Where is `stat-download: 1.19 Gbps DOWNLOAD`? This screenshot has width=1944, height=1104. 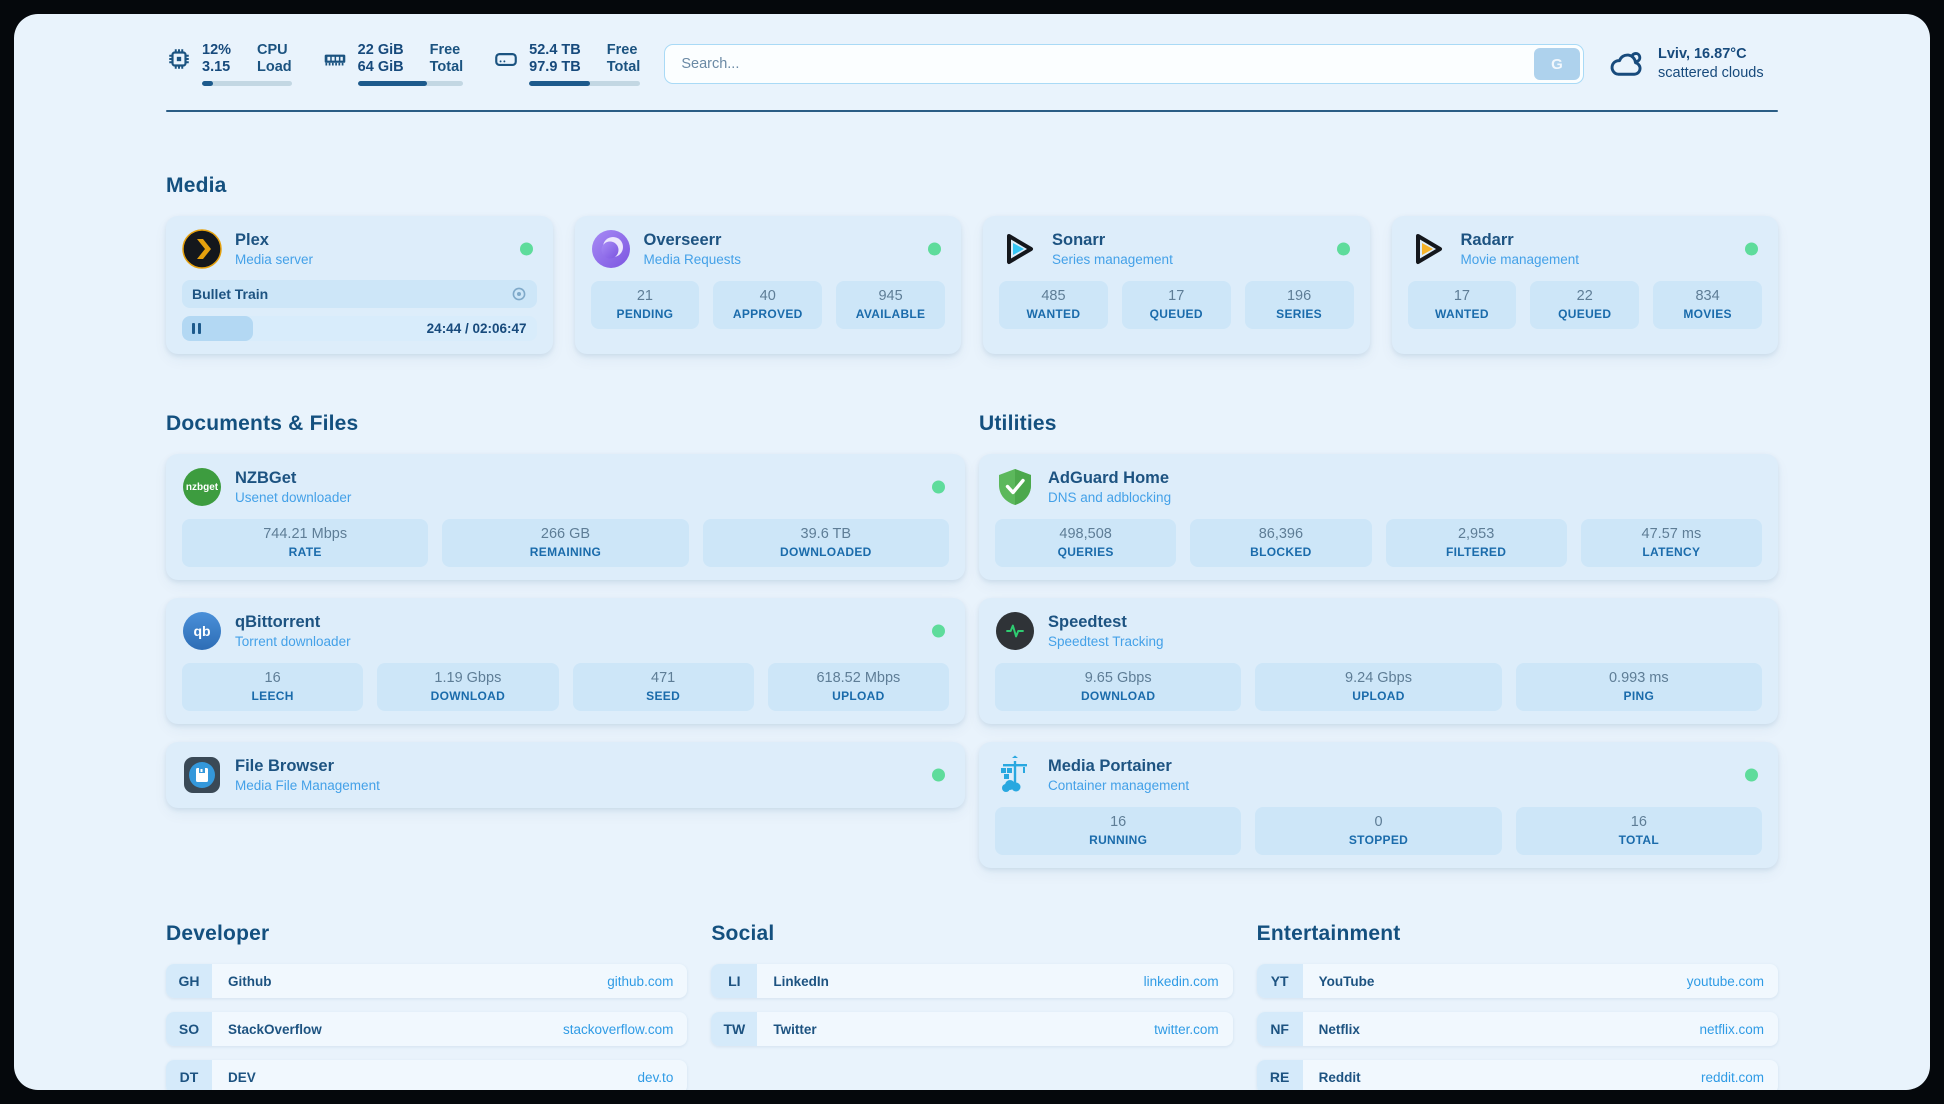 stat-download: 1.19 Gbps DOWNLOAD is located at coordinates (468, 687).